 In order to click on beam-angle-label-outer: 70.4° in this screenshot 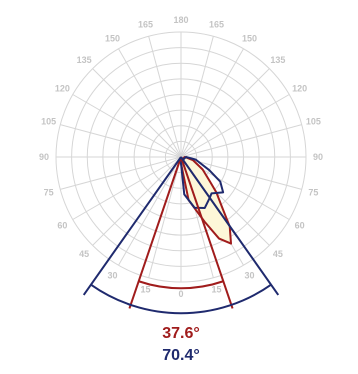, I will do `click(181, 355)`.